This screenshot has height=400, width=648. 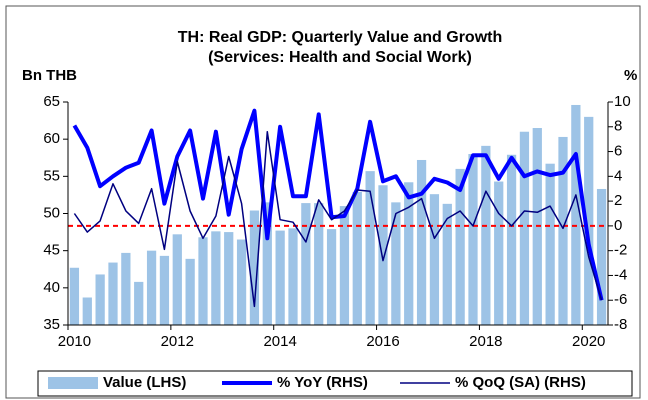 I want to click on y2-tick-label: -6, so click(x=620, y=299).